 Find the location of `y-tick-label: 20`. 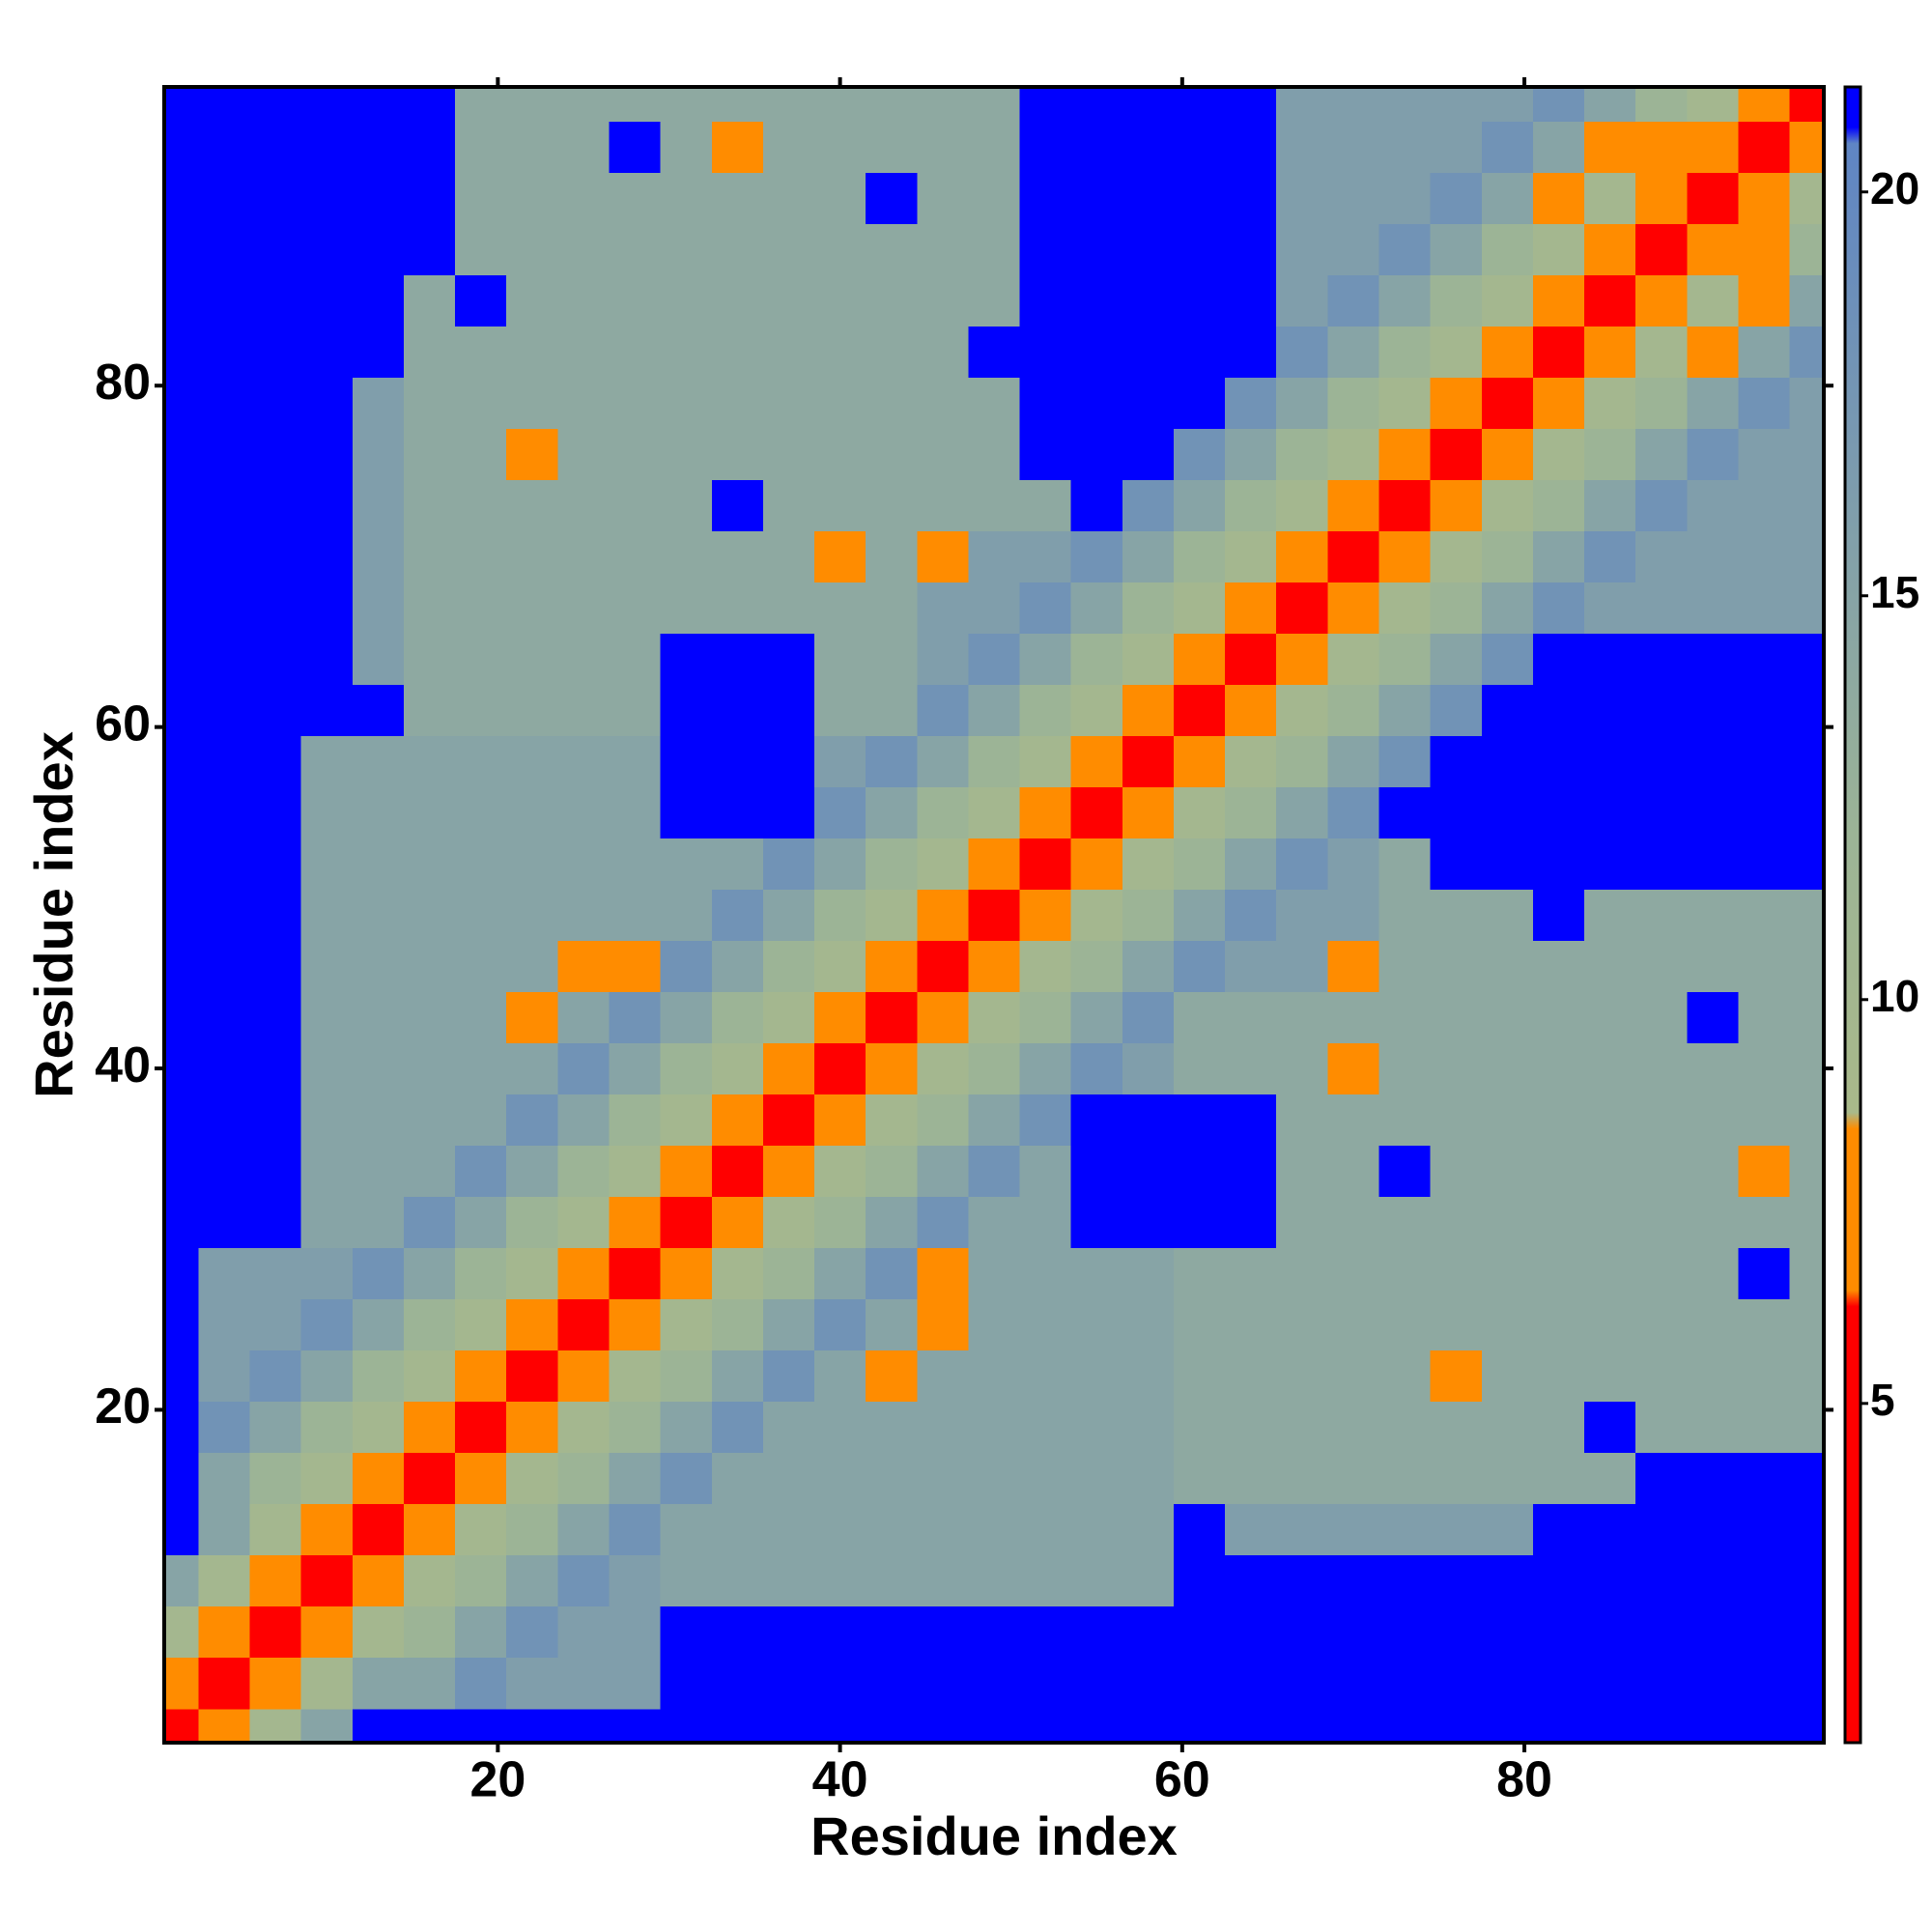

y-tick-label: 20 is located at coordinates (123, 1406).